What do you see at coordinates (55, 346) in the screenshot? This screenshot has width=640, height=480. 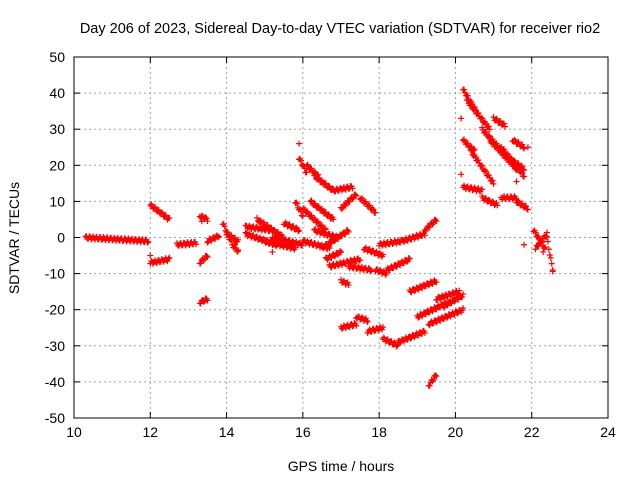 I see `y-tick-label: -30` at bounding box center [55, 346].